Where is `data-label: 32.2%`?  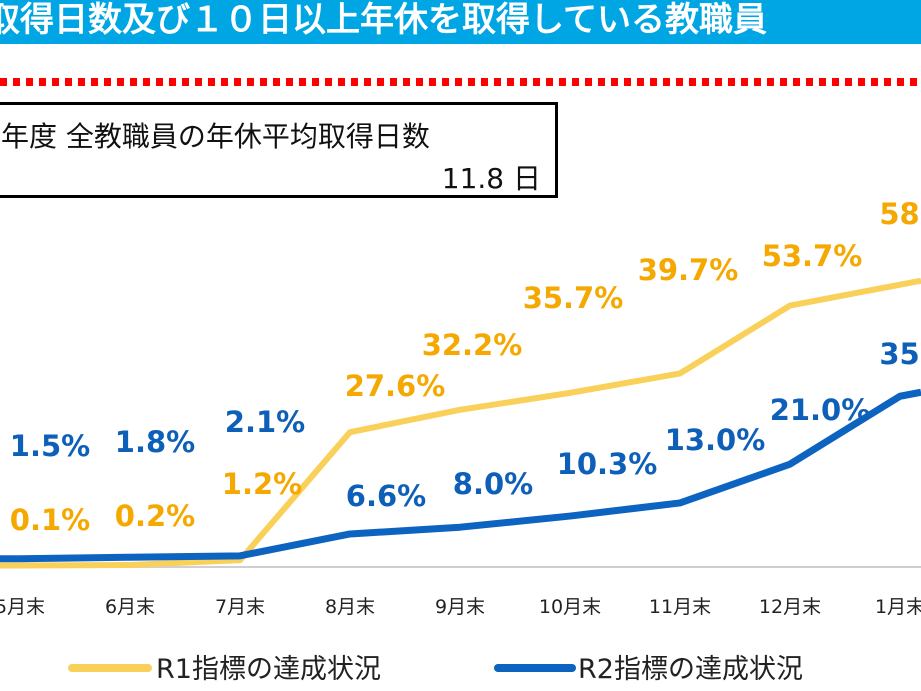 data-label: 32.2% is located at coordinates (472, 345).